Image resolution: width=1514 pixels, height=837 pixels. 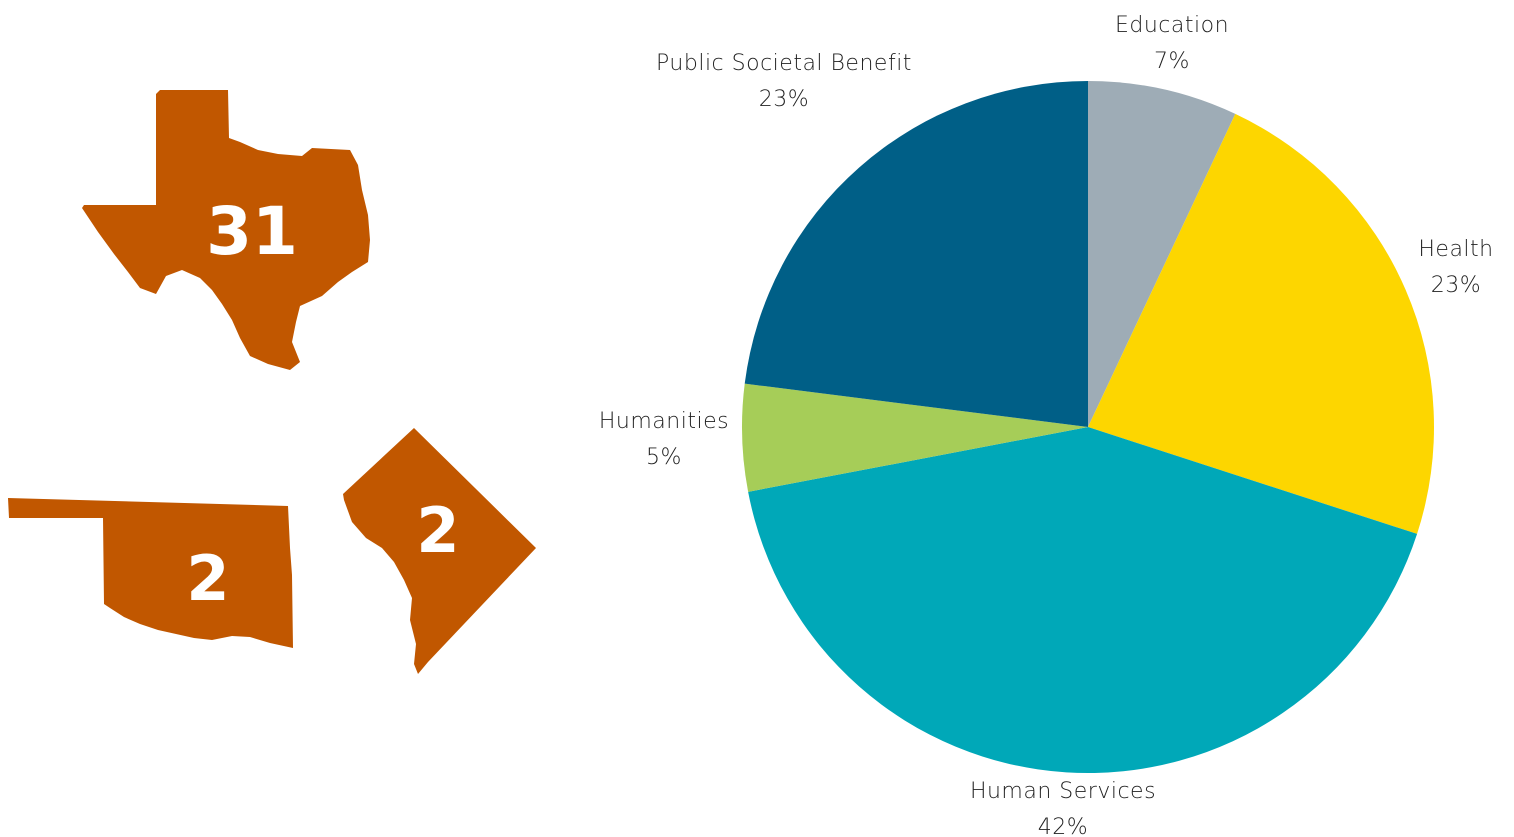 What do you see at coordinates (252, 231) in the screenshot?
I see `texas-count: 31` at bounding box center [252, 231].